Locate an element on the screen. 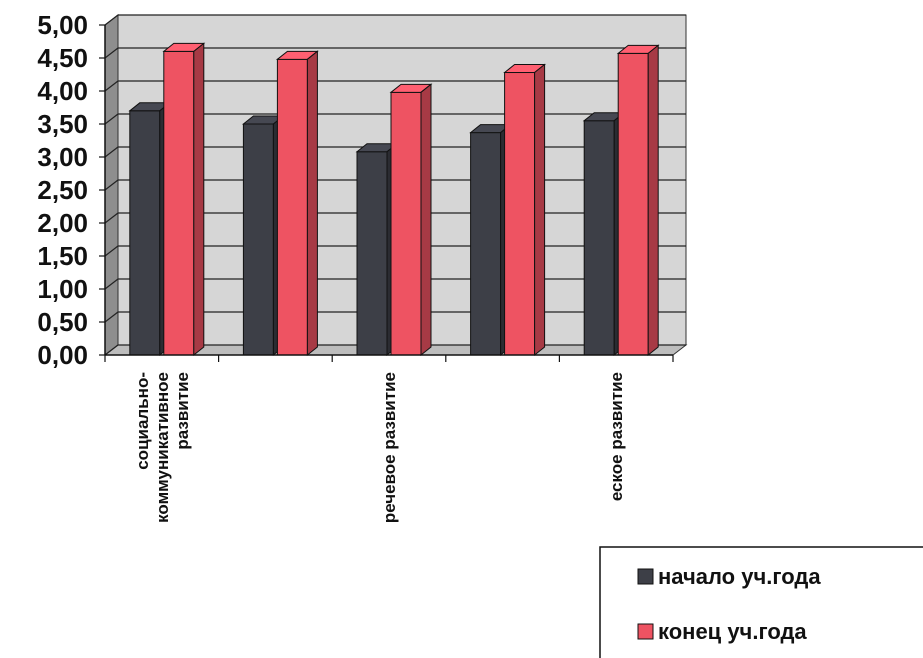 The height and width of the screenshot is (658, 923). y-tick-label: 3,50 is located at coordinates (62, 124).